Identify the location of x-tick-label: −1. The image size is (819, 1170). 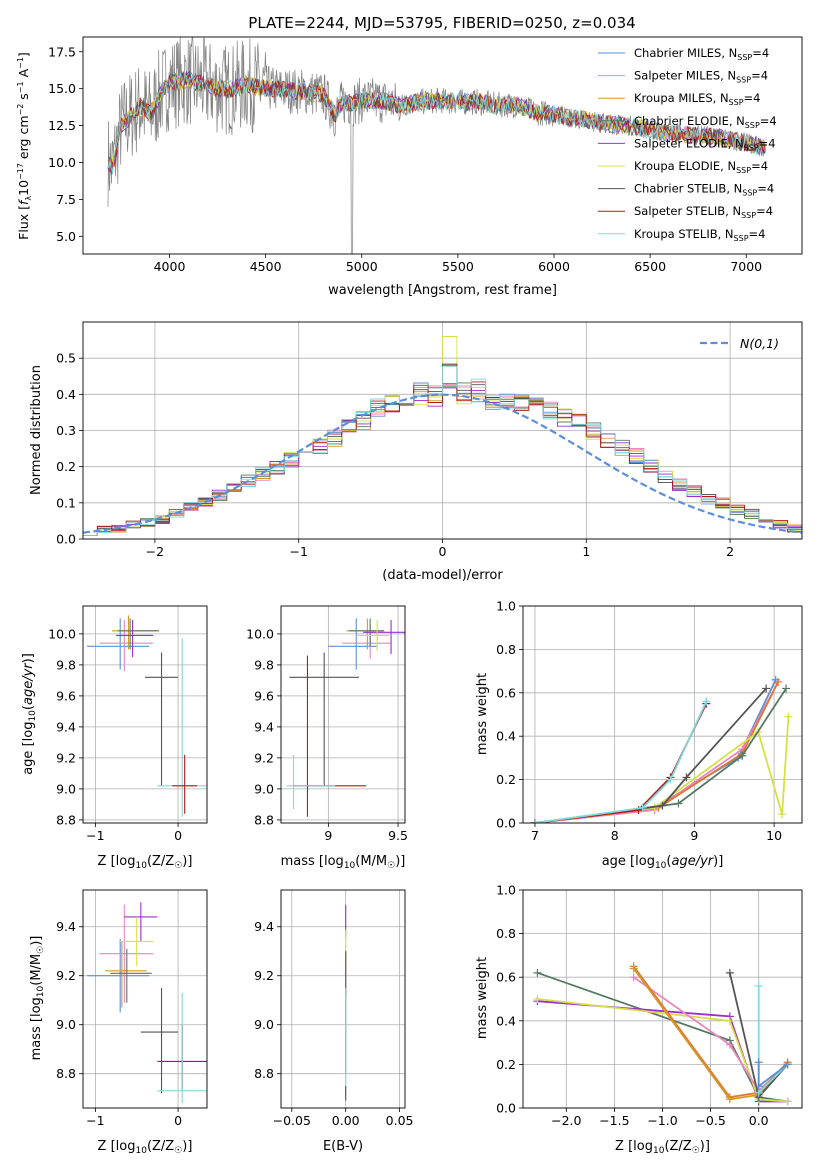
(95, 835).